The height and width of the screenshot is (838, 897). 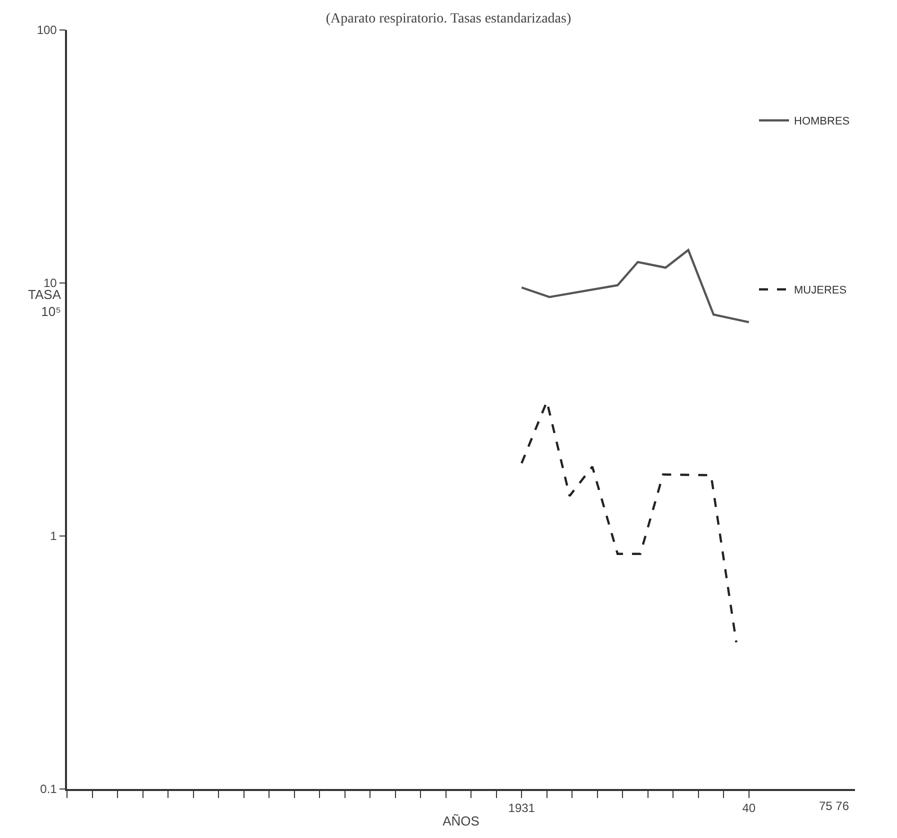 What do you see at coordinates (49, 789) in the screenshot?
I see `y-tick-label: 0.1` at bounding box center [49, 789].